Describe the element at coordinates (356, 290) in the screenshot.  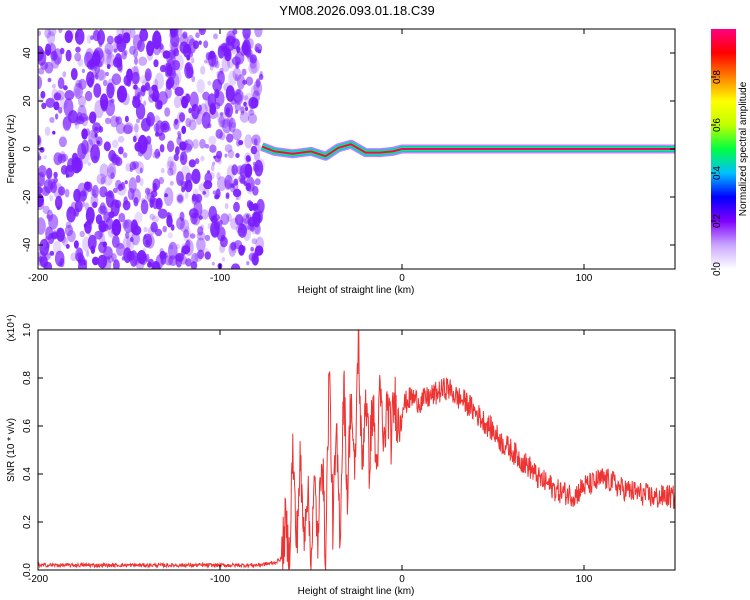
I see `spectrogram-x-label: Height of straight line (km)` at that location.